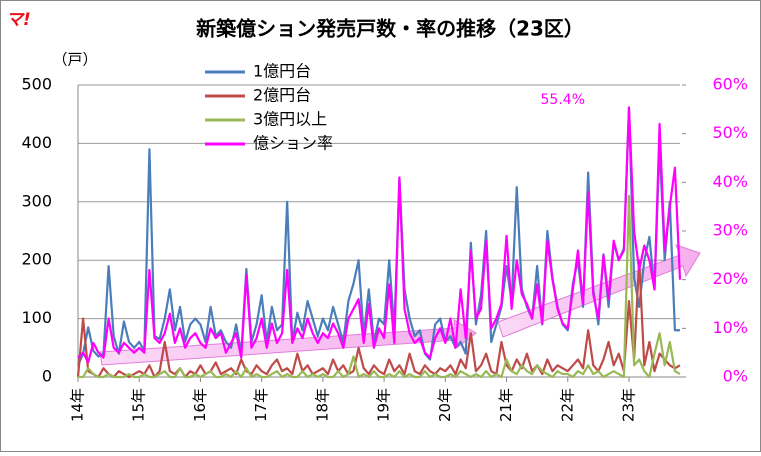  I want to click on y-tick-label: 200, so click(36, 259).